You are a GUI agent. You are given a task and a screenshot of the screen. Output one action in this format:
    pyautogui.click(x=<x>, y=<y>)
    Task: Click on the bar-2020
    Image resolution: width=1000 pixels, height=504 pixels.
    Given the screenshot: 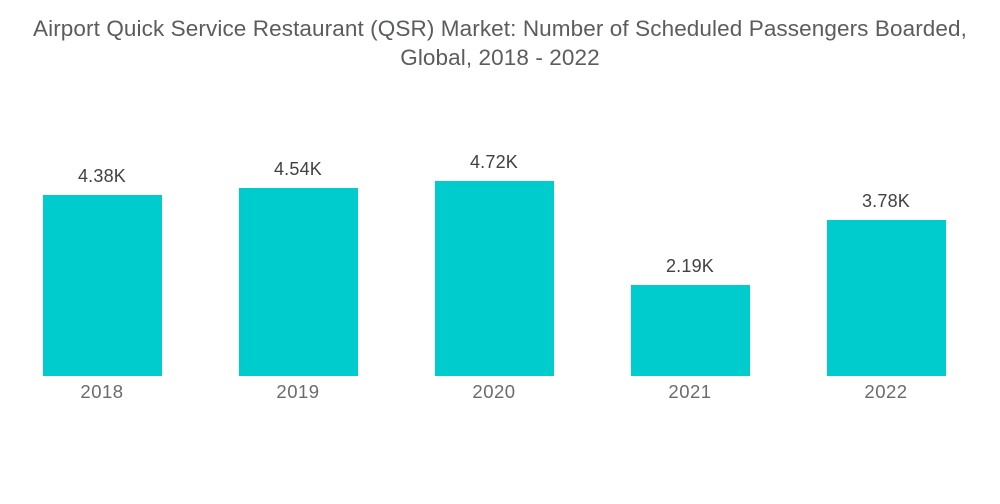 What is the action you would take?
    pyautogui.click(x=494, y=278)
    